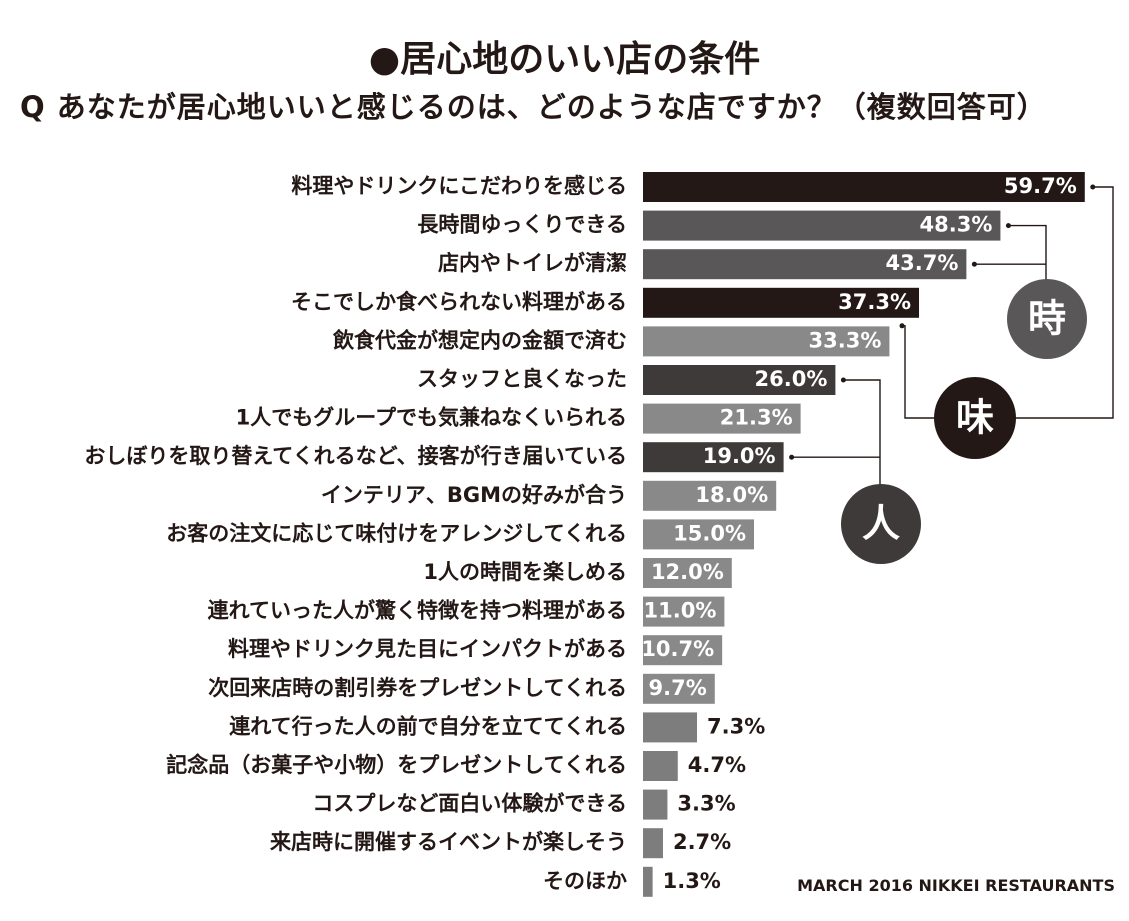  I want to click on badge-label: 時, so click(1047, 319).